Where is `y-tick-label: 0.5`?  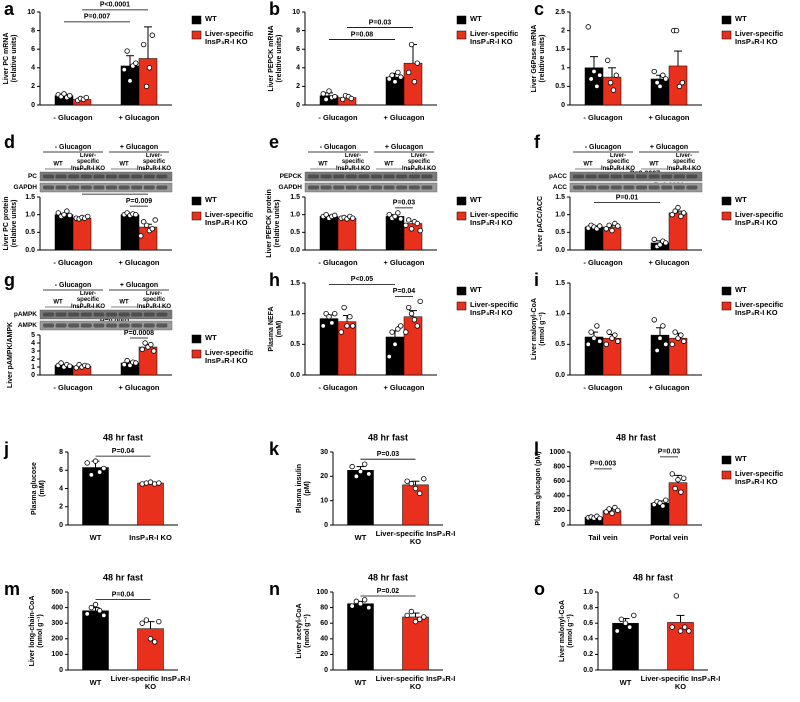
y-tick-label: 0.5 is located at coordinates (560, 344).